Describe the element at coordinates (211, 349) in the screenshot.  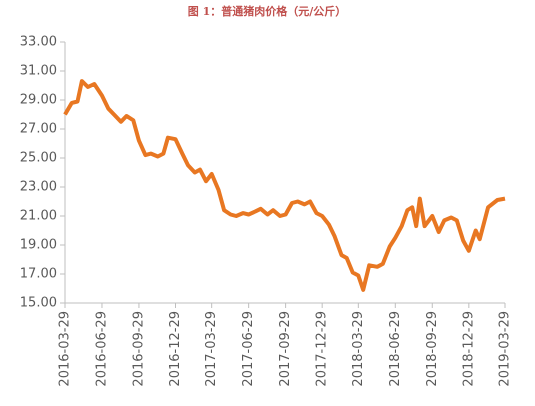
I see `x-tick-label: 2017-03-29` at that location.